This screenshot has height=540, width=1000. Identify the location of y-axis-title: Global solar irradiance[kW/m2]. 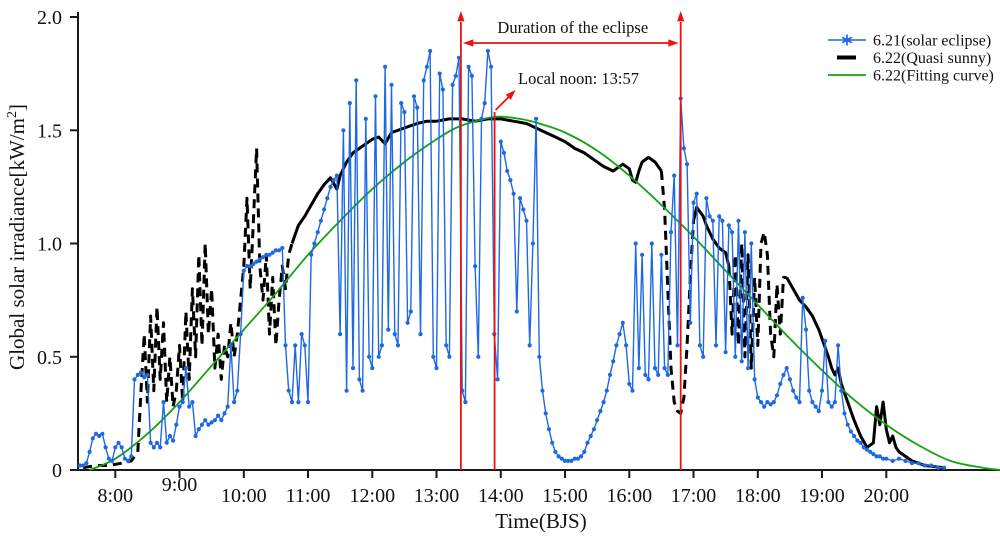
(17, 237).